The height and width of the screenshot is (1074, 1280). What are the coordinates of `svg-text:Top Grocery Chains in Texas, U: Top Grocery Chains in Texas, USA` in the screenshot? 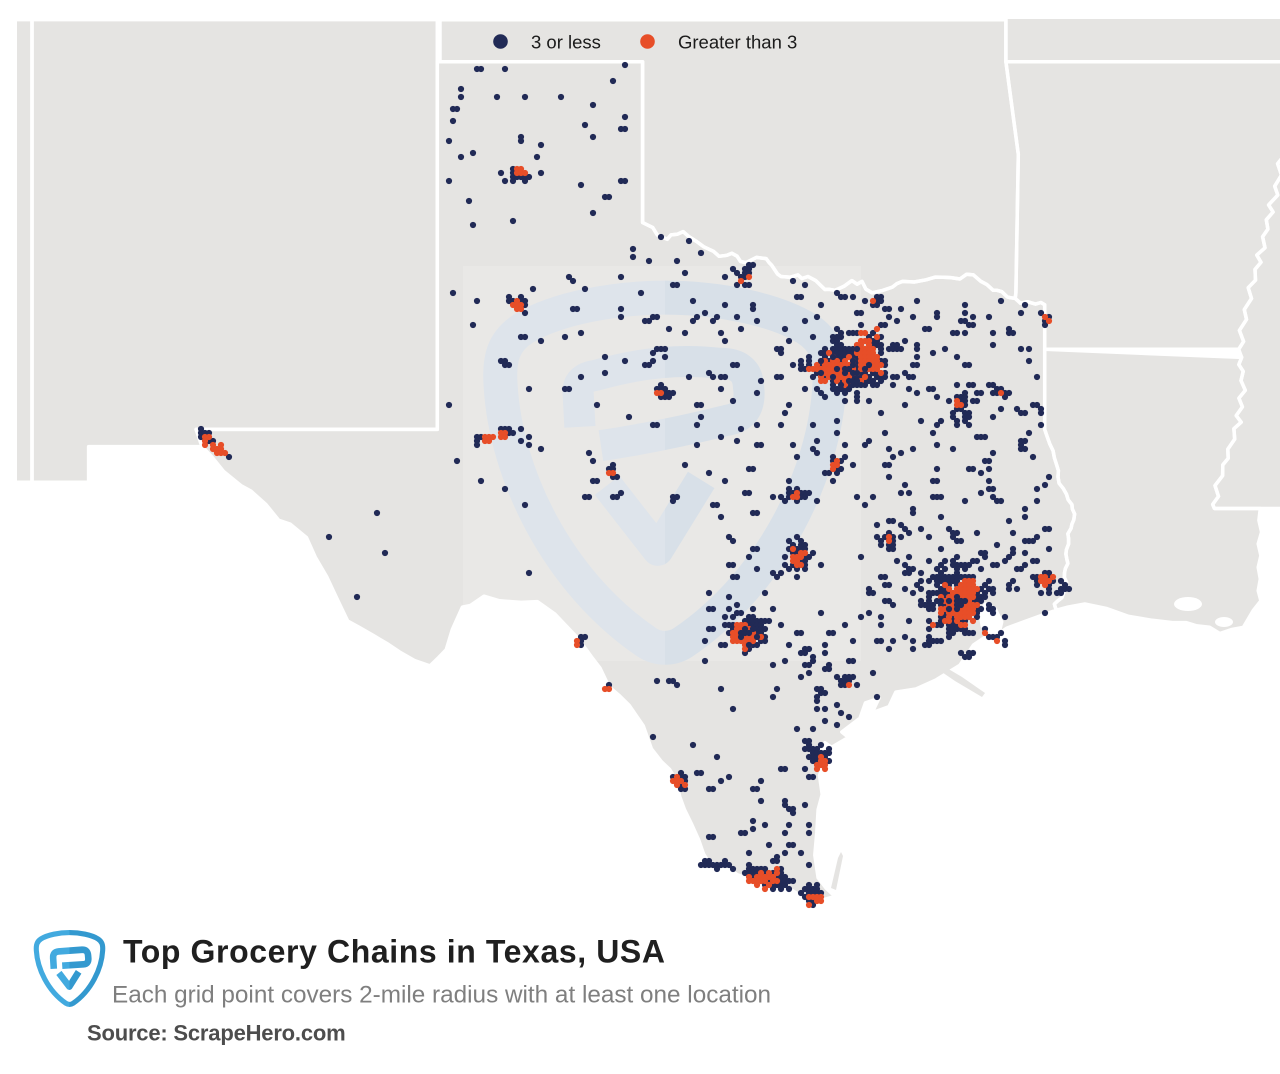 It's located at (394, 952).